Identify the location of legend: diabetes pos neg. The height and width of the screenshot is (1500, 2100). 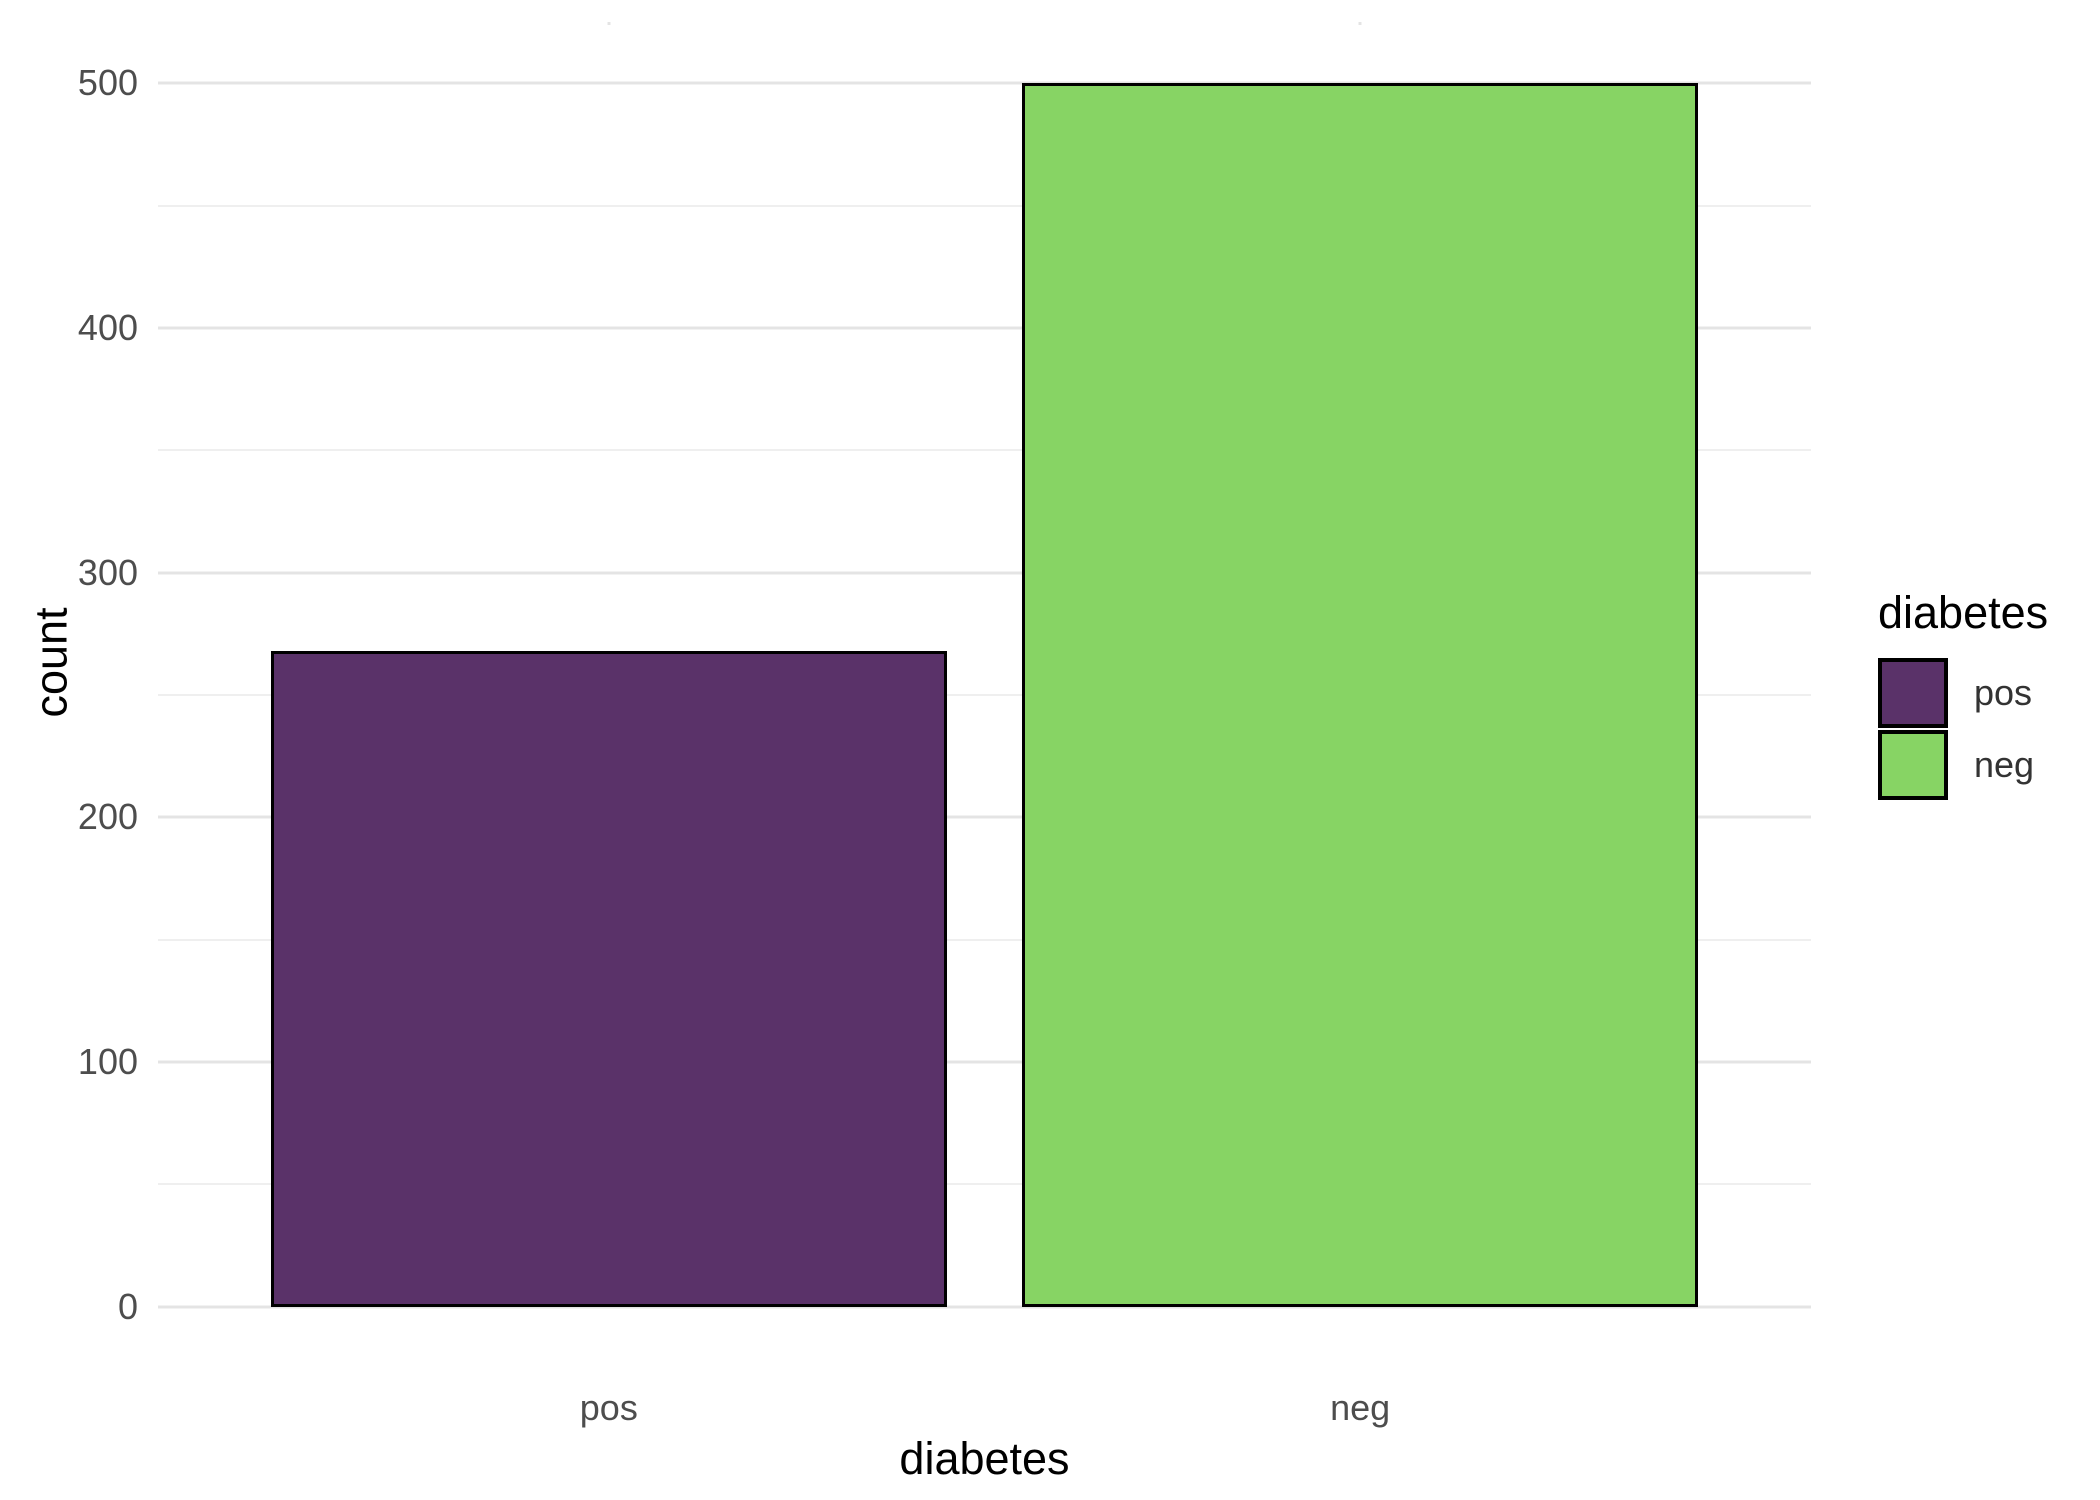
(1988, 695).